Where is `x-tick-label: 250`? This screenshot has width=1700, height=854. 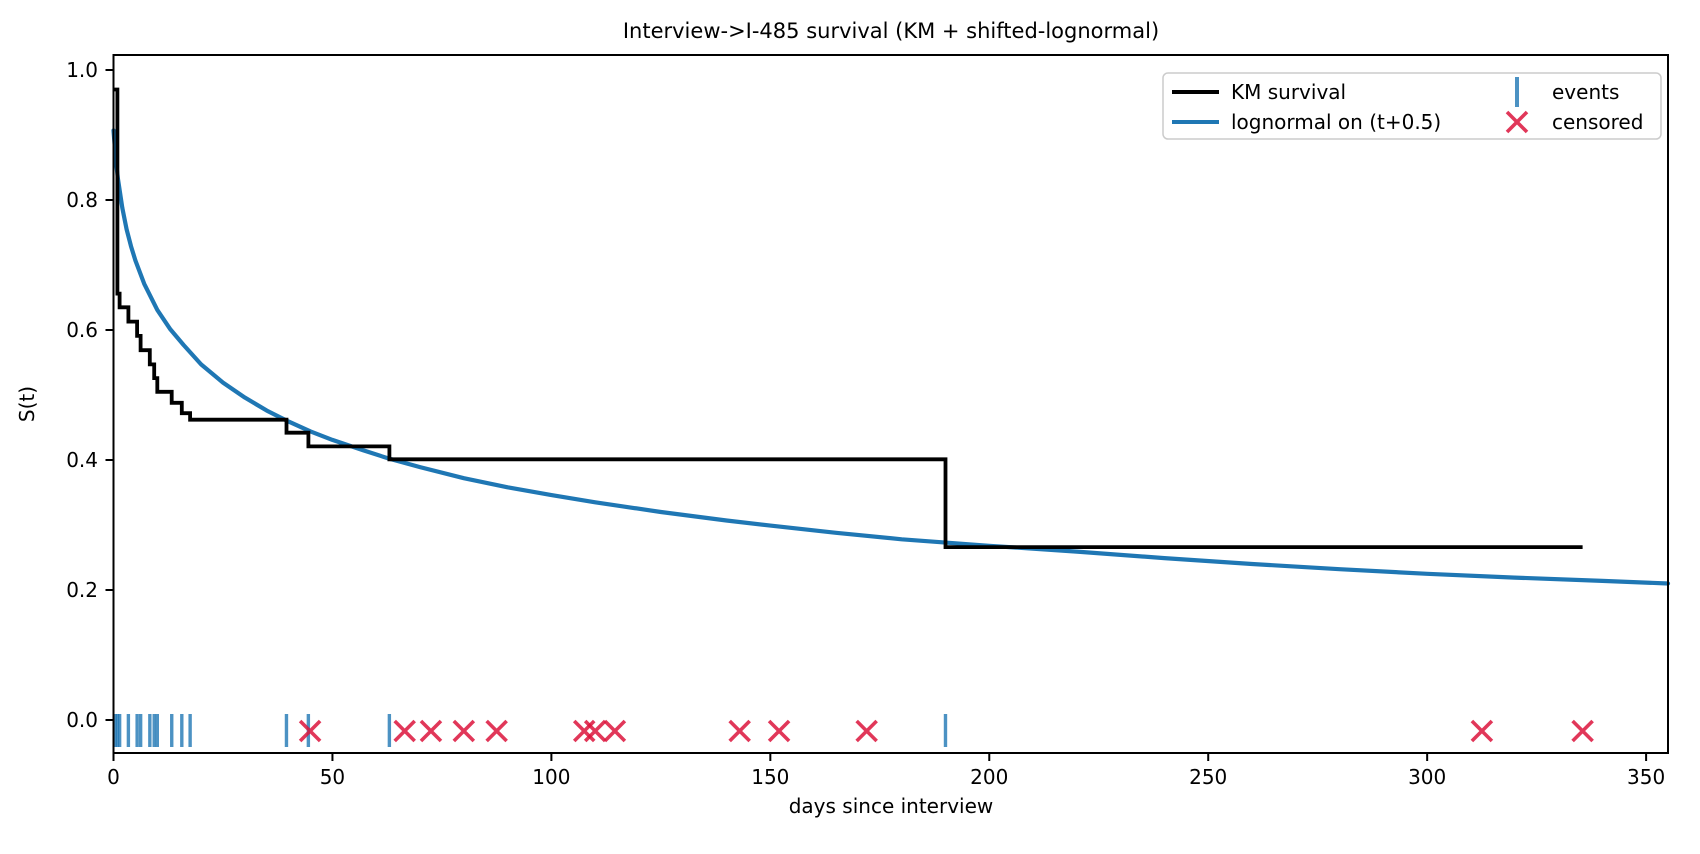
x-tick-label: 250 is located at coordinates (1208, 777).